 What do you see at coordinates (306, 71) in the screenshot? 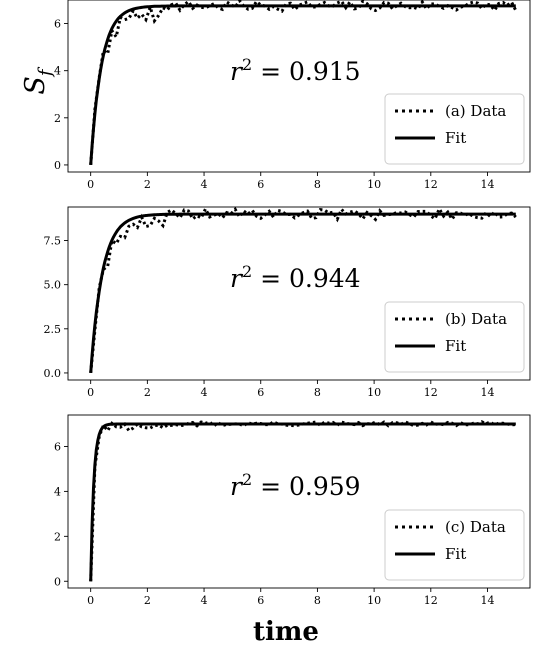
I see `r-value: = 0.915` at bounding box center [306, 71].